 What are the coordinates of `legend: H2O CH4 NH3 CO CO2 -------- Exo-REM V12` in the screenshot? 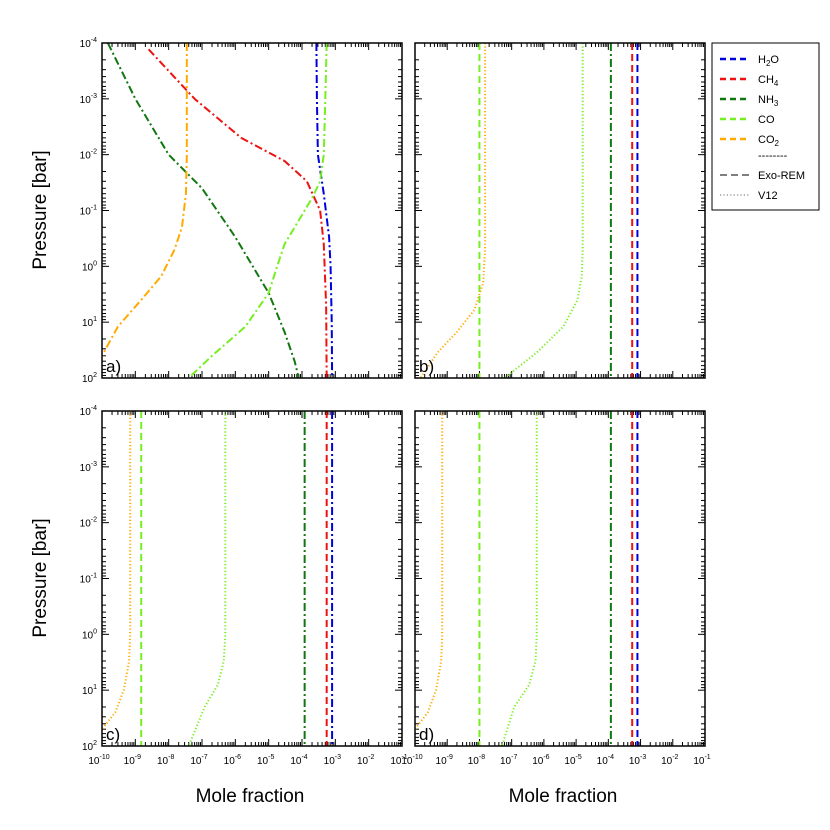 It's located at (765, 126).